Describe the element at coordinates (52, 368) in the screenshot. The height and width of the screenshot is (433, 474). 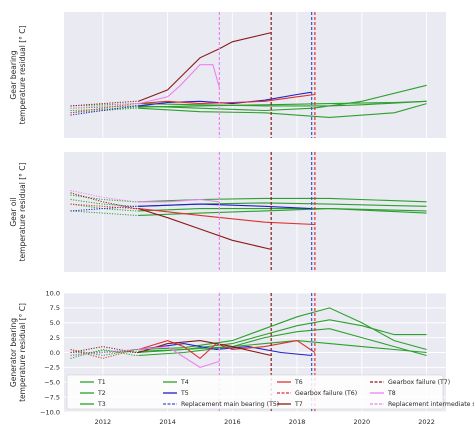
I see `y-tick-label: −2.5` at that location.